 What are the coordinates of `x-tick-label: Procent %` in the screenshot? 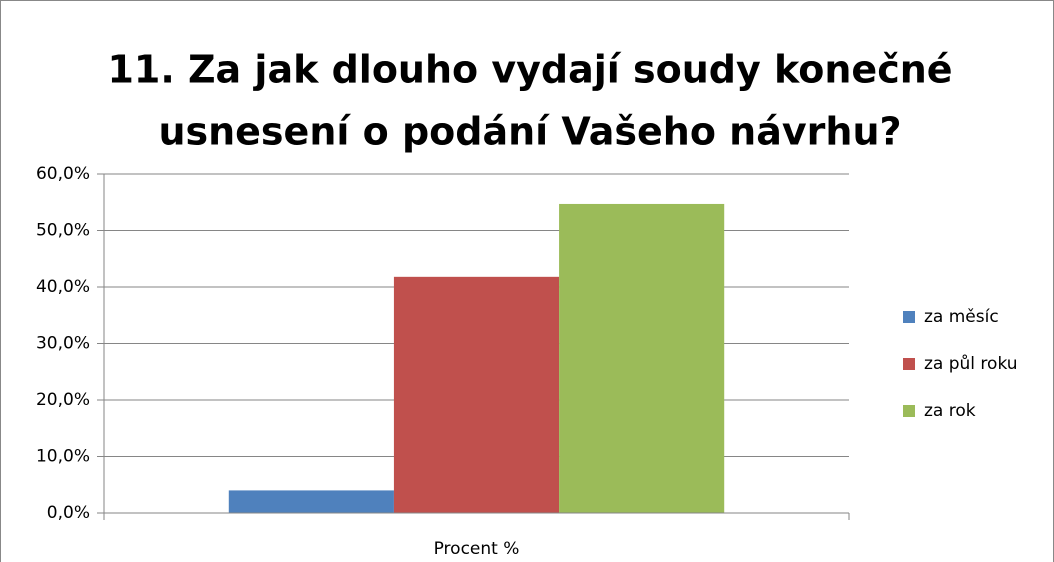 It's located at (477, 549).